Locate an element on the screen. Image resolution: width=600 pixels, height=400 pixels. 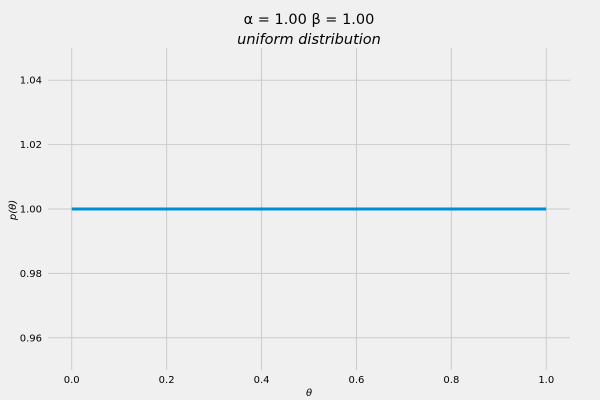
y-axis-label: p(θ) is located at coordinates (13, 210).